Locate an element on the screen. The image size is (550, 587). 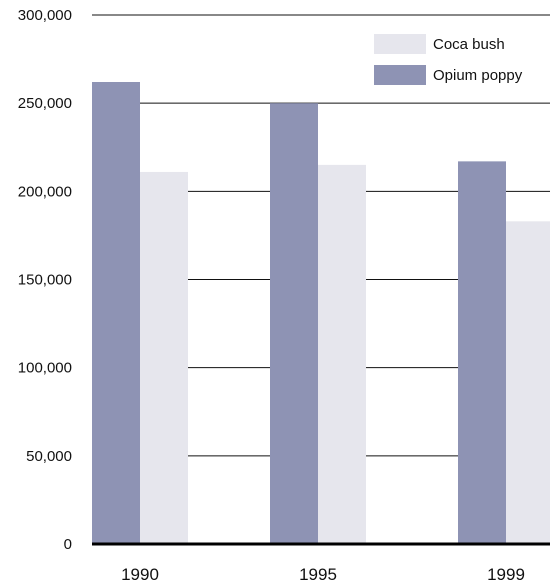
bar-coca-bush-1995 is located at coordinates (342, 354).